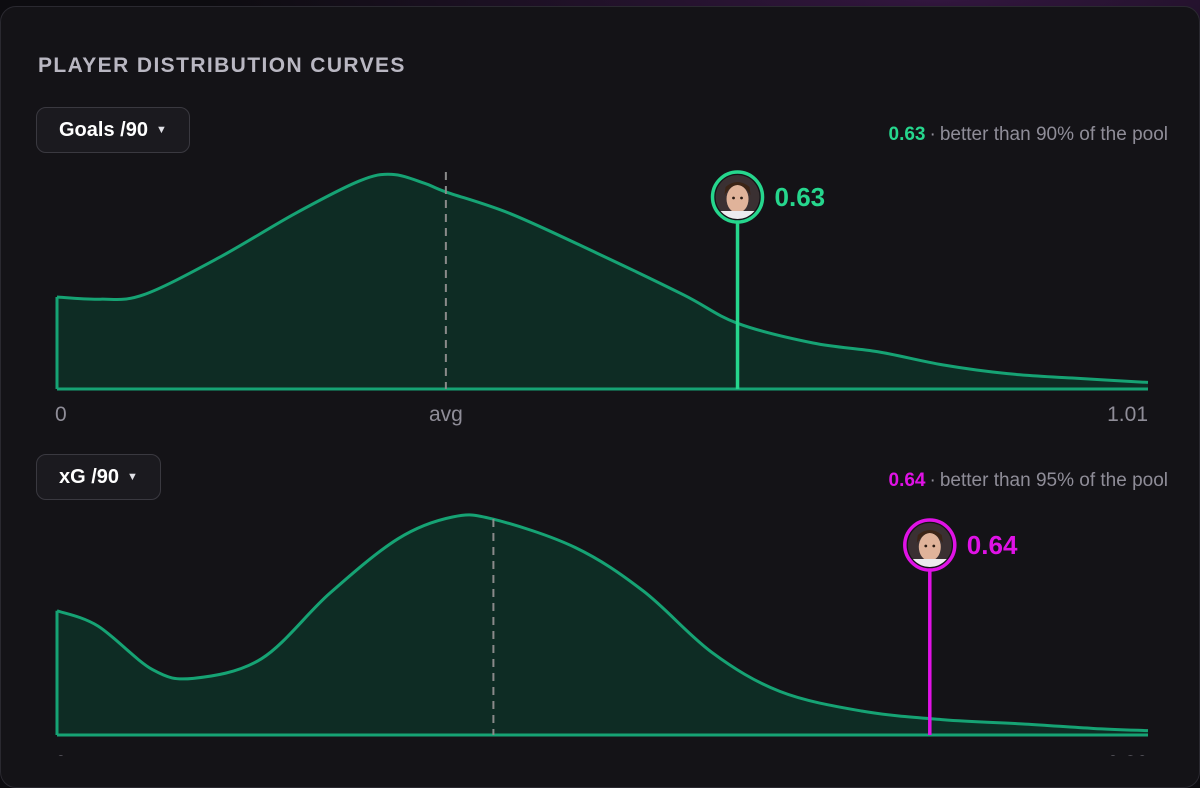 The height and width of the screenshot is (788, 1200). I want to click on metric-selector-goals: Goals /90 ▼, so click(113, 130).